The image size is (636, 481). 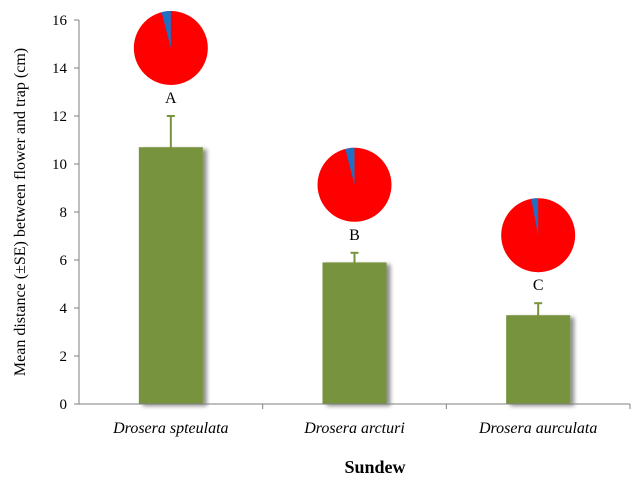 What do you see at coordinates (538, 285) in the screenshot?
I see `significance-letter: C` at bounding box center [538, 285].